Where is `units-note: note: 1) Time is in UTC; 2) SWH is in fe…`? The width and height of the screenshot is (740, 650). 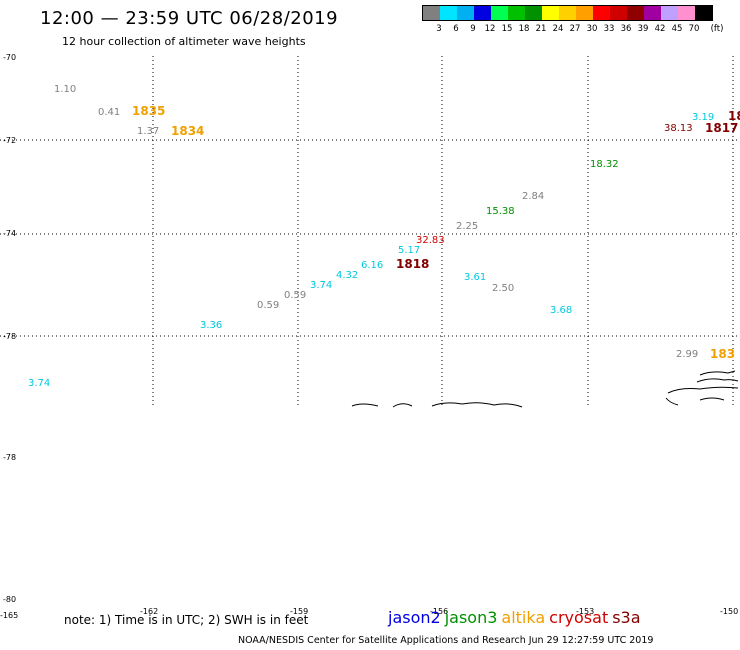
units-note: note: 1) Time is in UTC; 2) SWH is in fe… is located at coordinates (186, 620).